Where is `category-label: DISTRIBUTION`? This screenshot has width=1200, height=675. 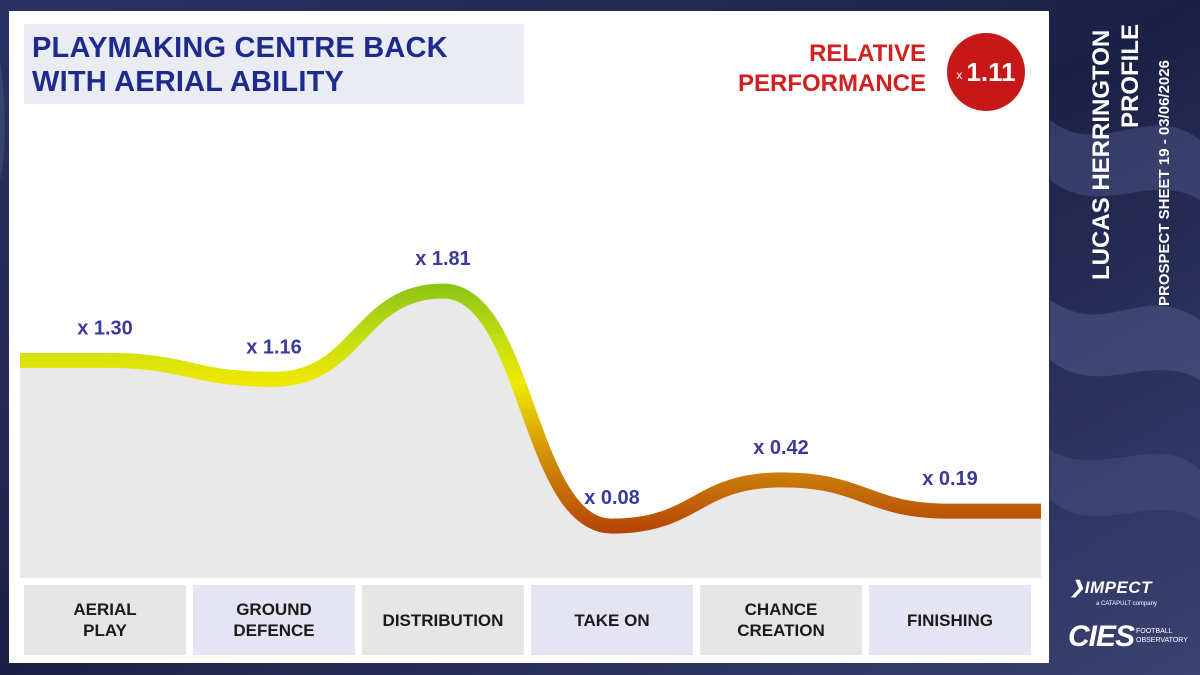 category-label: DISTRIBUTION is located at coordinates (443, 620).